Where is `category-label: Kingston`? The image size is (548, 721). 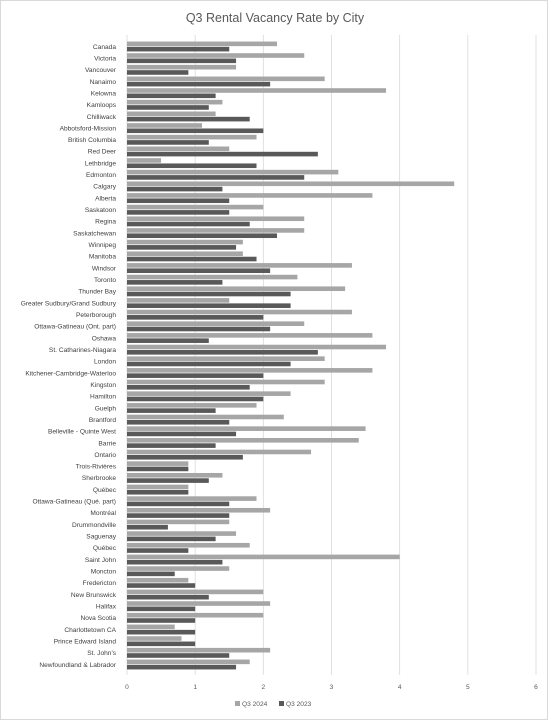 category-label: Kingston is located at coordinates (103, 385).